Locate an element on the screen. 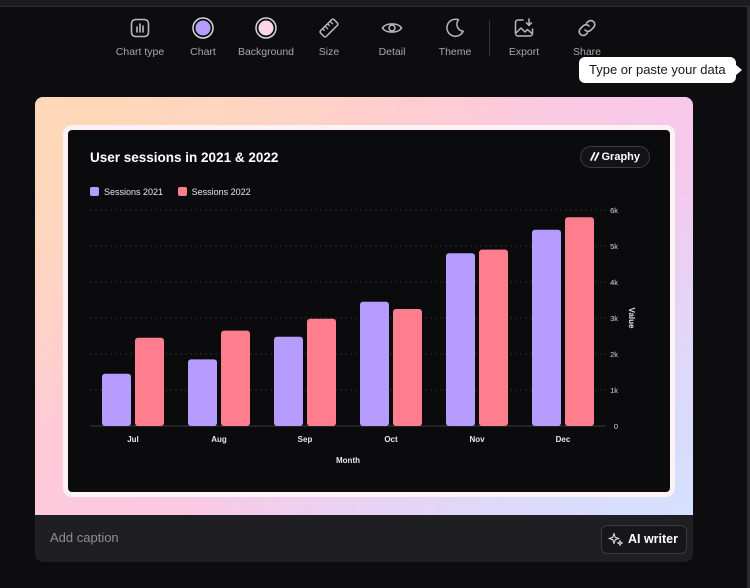 This screenshot has height=588, width=750. bar-2021-nov is located at coordinates (460, 339).